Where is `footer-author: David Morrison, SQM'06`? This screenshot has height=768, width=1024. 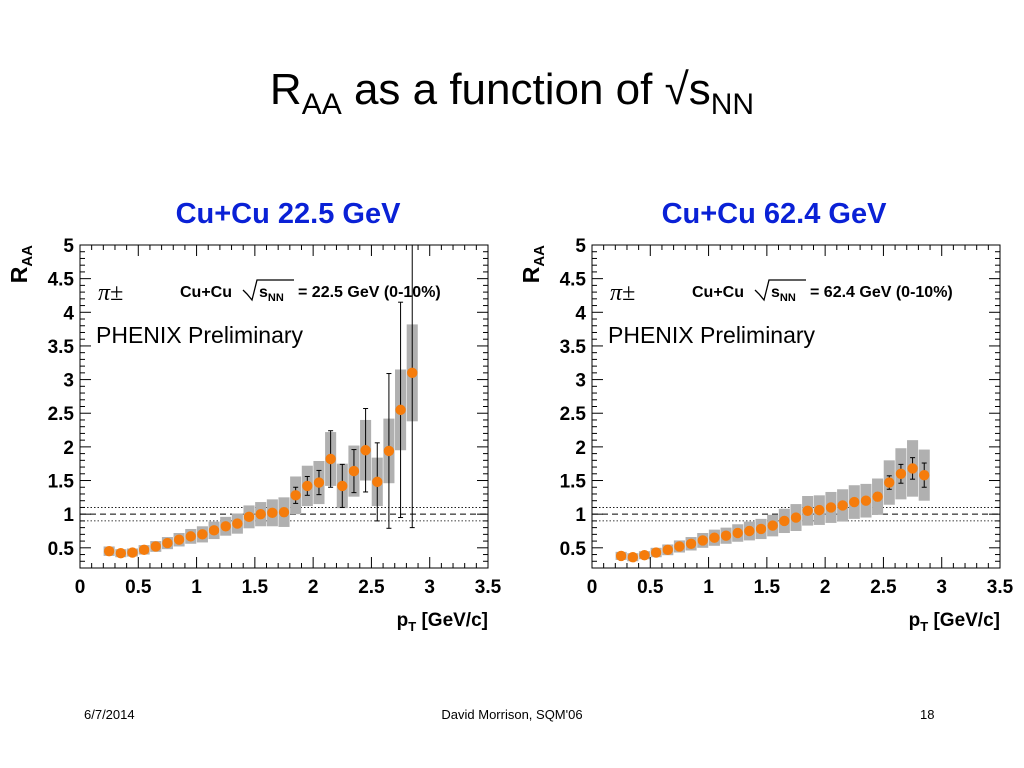 footer-author: David Morrison, SQM'06 is located at coordinates (512, 714).